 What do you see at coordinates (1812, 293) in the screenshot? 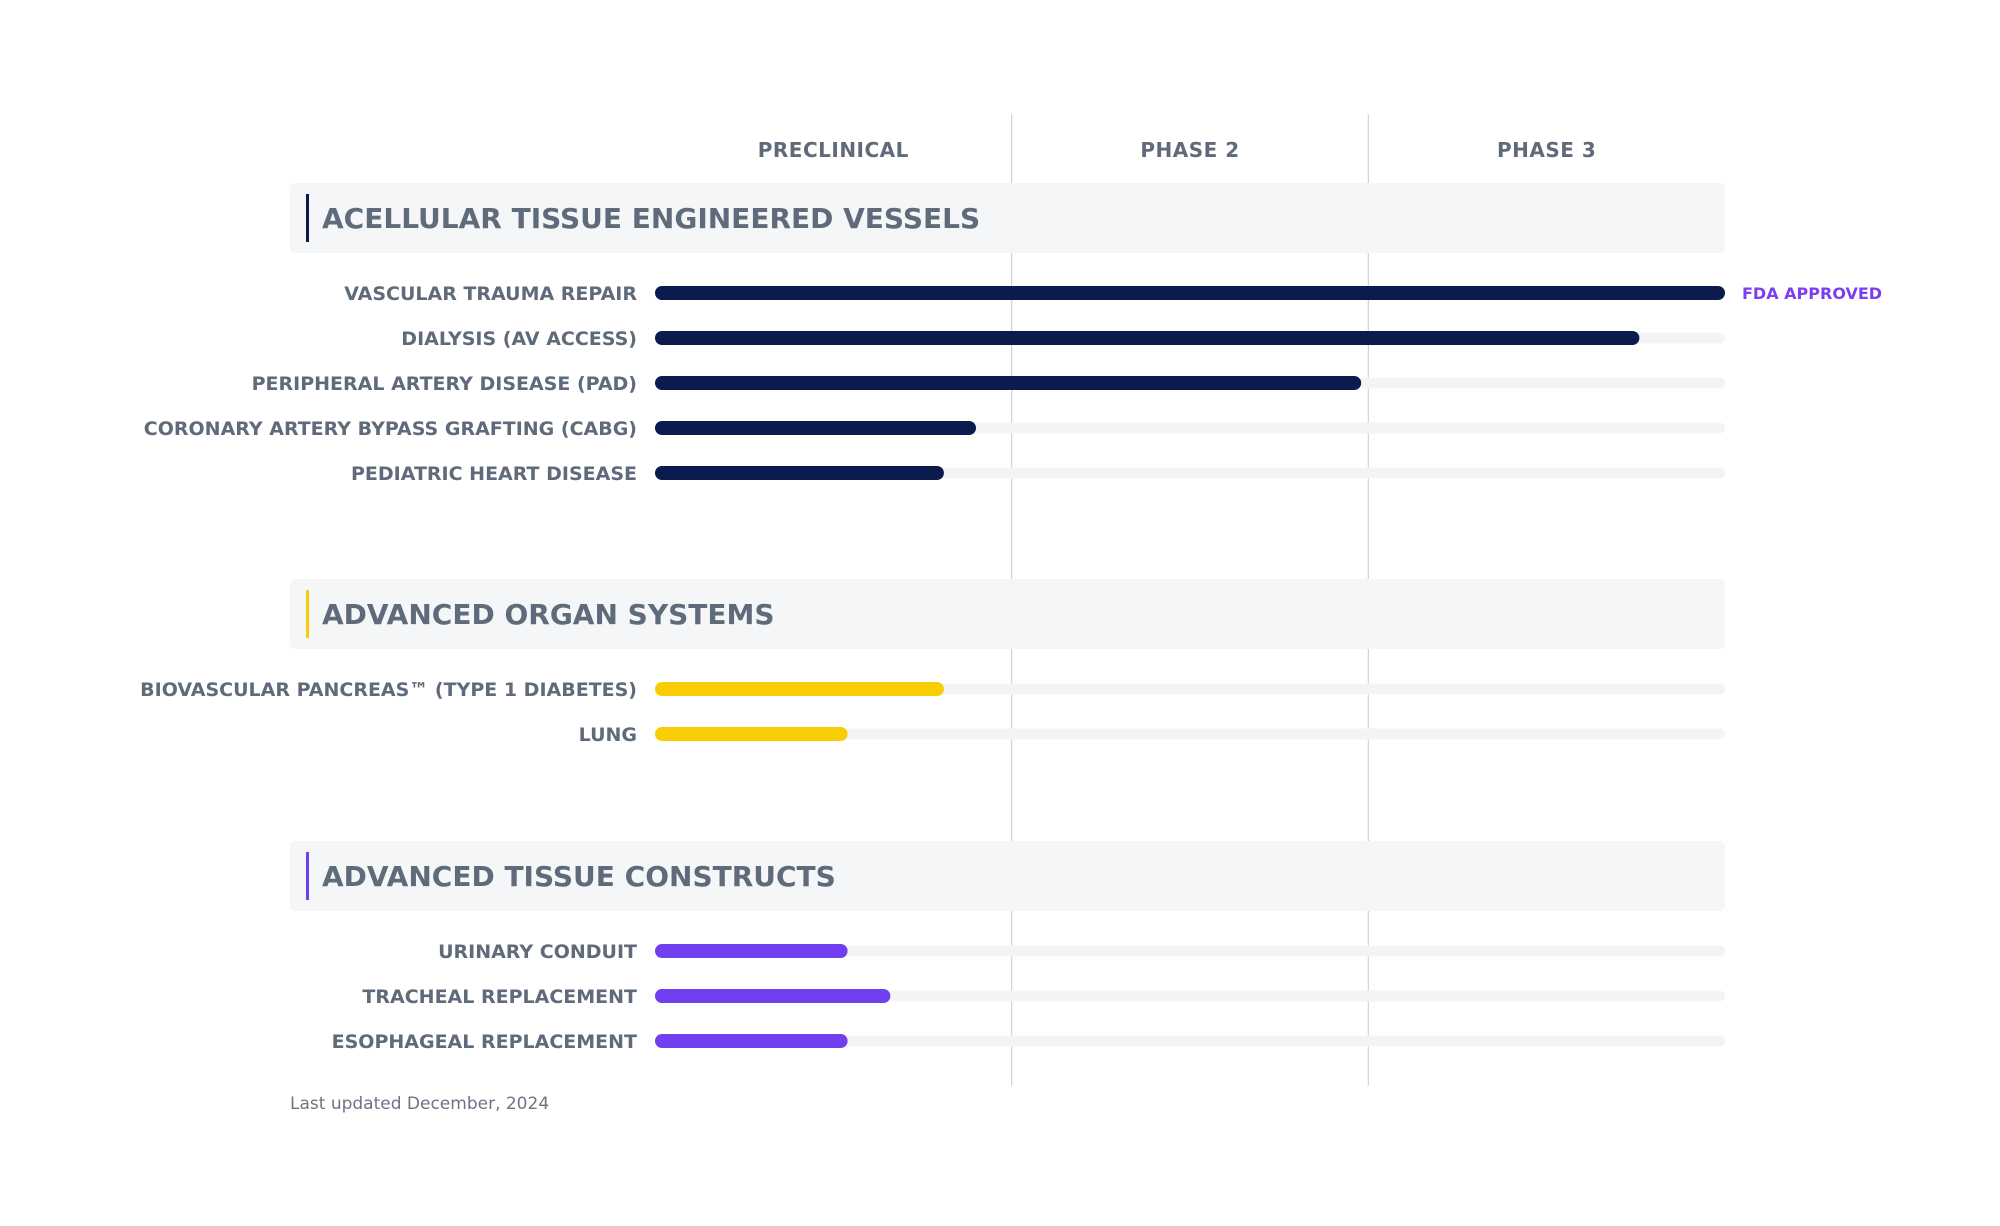
I see `status-label-0-0: FDA APPROVED` at bounding box center [1812, 293].